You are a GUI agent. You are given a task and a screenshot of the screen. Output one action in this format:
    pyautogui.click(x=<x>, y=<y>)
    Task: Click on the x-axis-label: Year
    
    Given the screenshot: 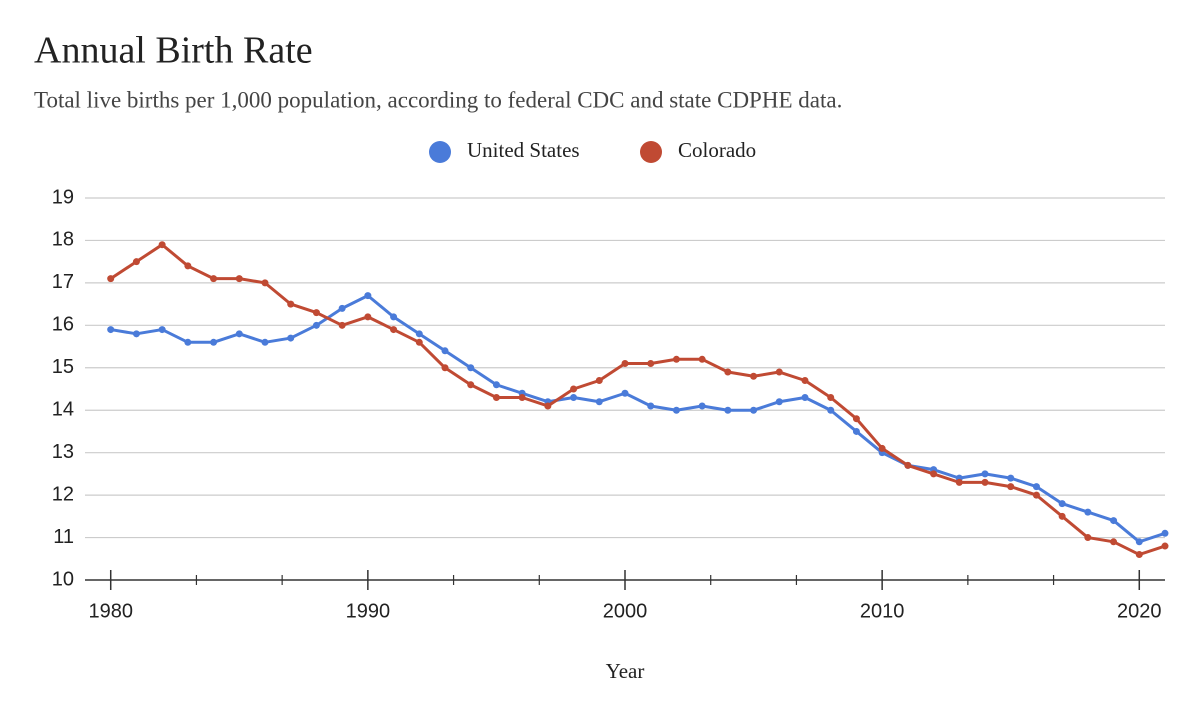 What is the action you would take?
    pyautogui.click(x=625, y=671)
    